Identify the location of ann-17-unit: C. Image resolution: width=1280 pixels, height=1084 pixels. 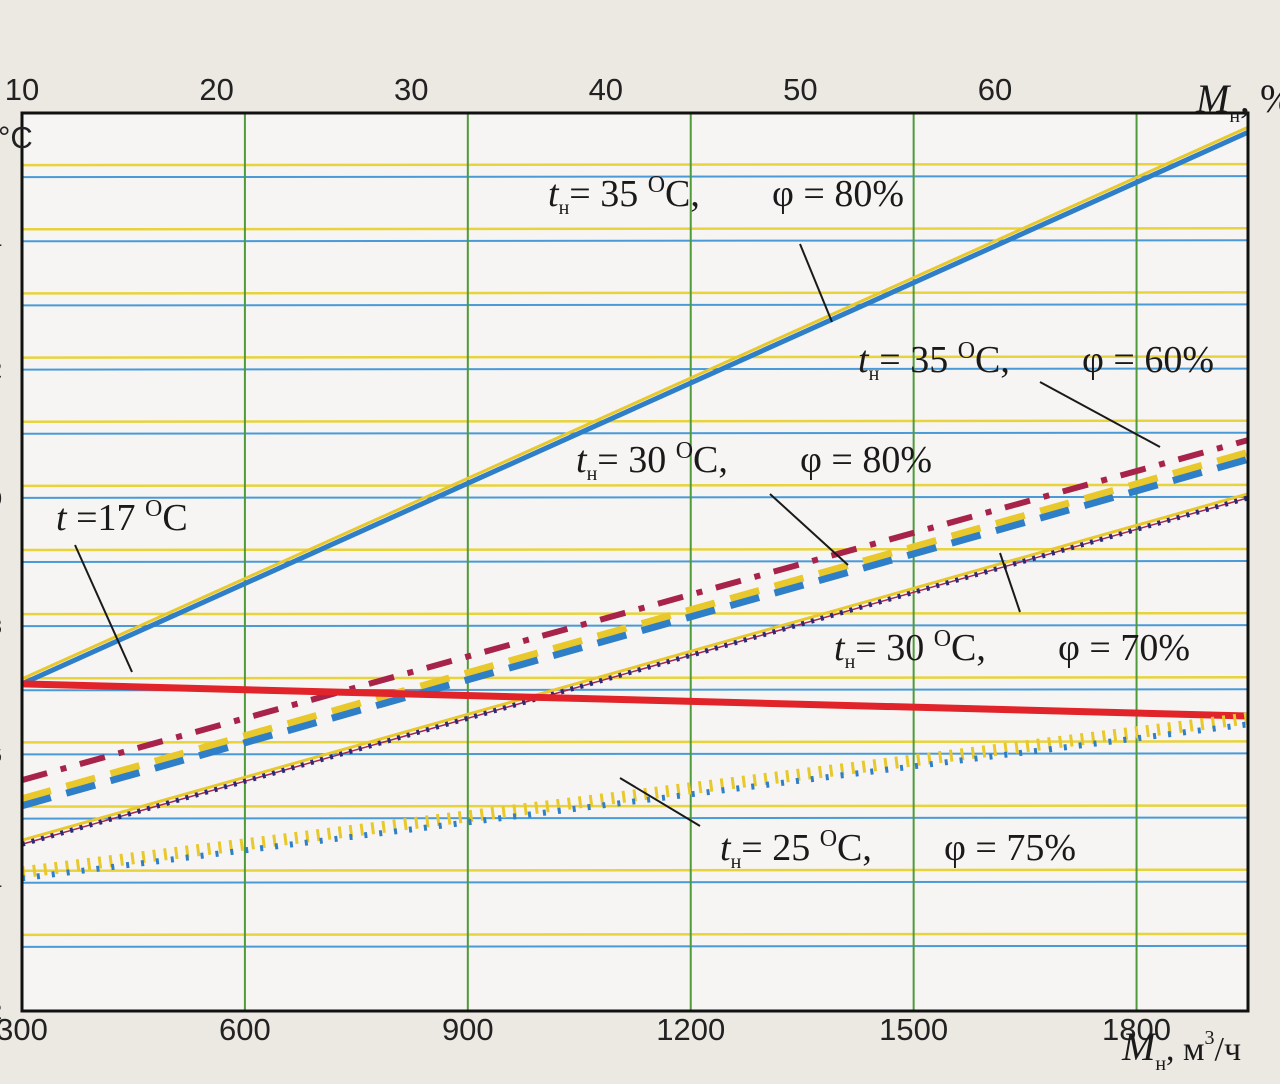
(174, 518).